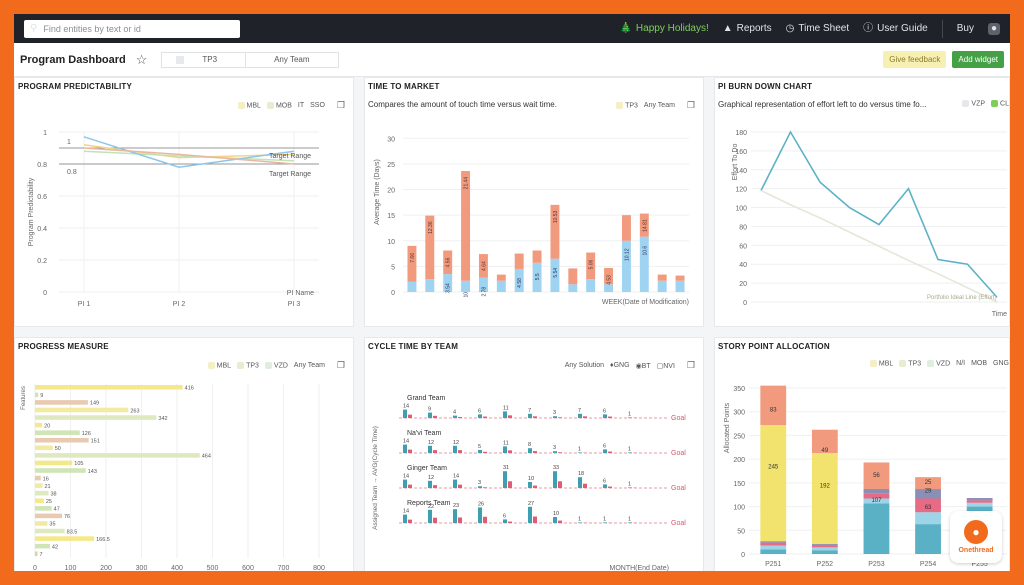 This screenshot has height=585, width=1024. Describe the element at coordinates (818, 28) in the screenshot. I see `timesheet-link: ◷ Time Sheet` at that location.